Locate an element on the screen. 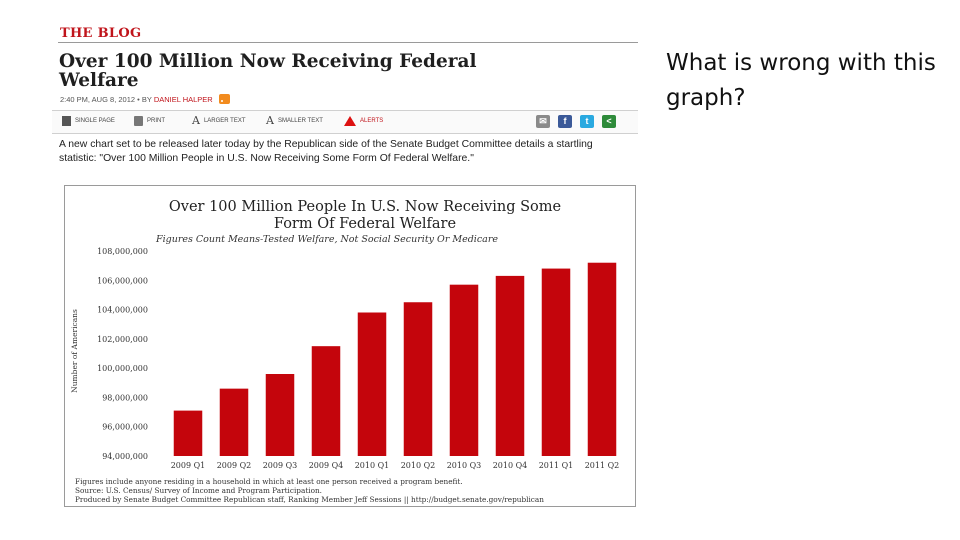 This screenshot has width=960, height=540. y-tick-label: 96,000,000 is located at coordinates (125, 427).